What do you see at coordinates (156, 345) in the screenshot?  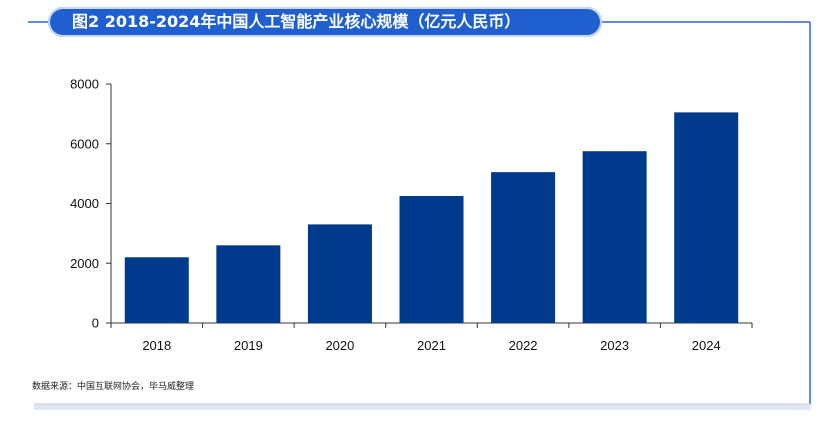 I see `x-tick-label: 2018` at bounding box center [156, 345].